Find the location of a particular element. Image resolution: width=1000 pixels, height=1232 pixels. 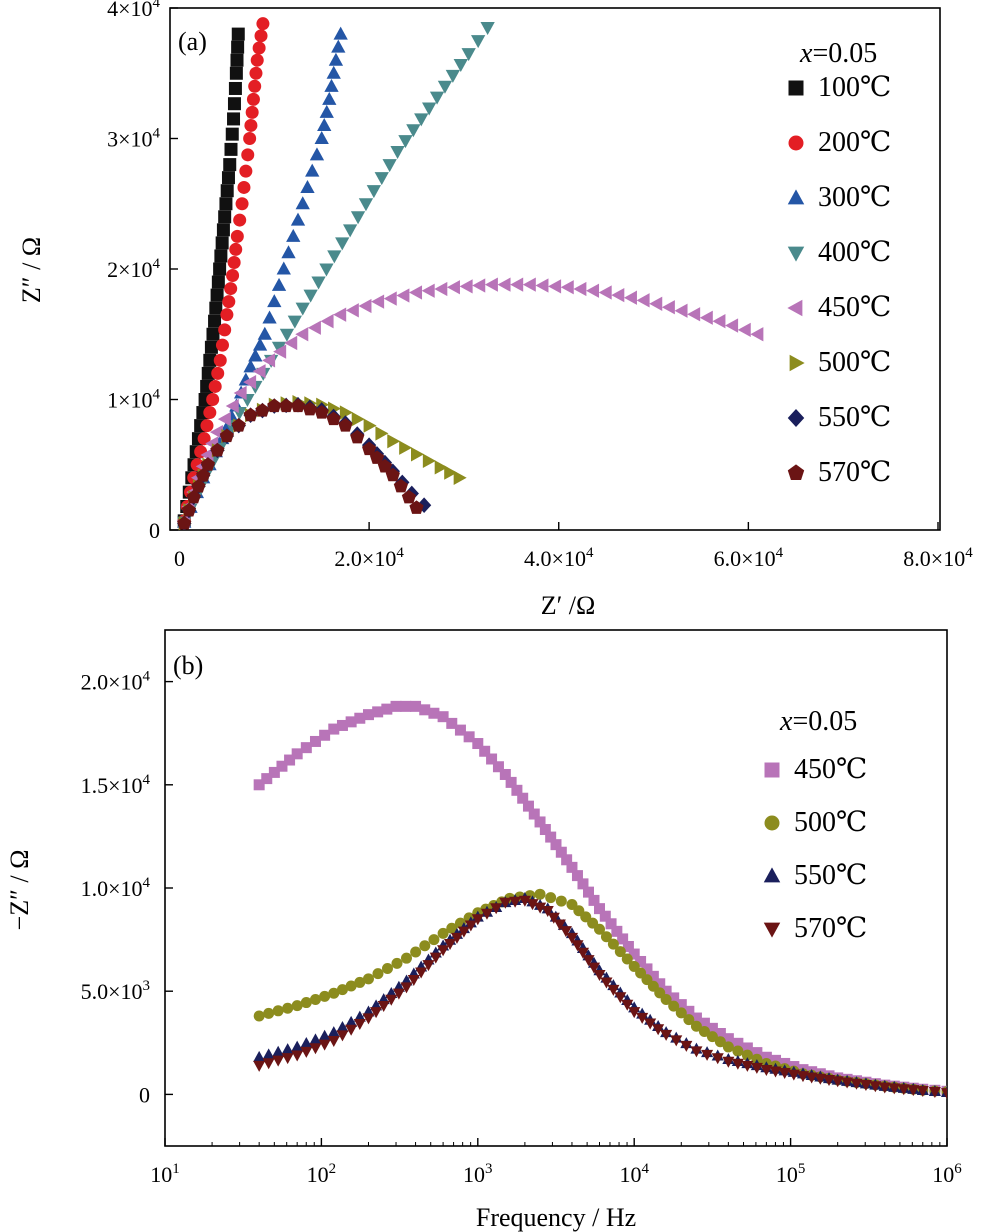

x-tick-label: 10¹ is located at coordinates (164, 1174).